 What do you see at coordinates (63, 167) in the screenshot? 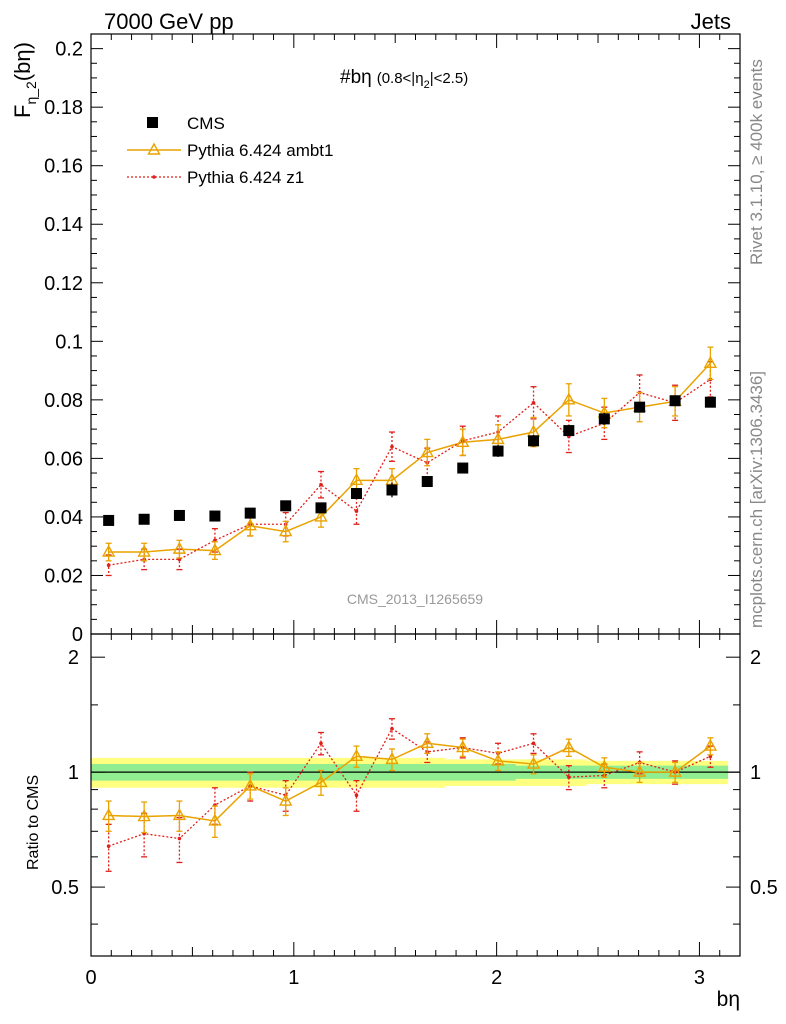
I see `main-ytick-label: 0.16` at bounding box center [63, 167].